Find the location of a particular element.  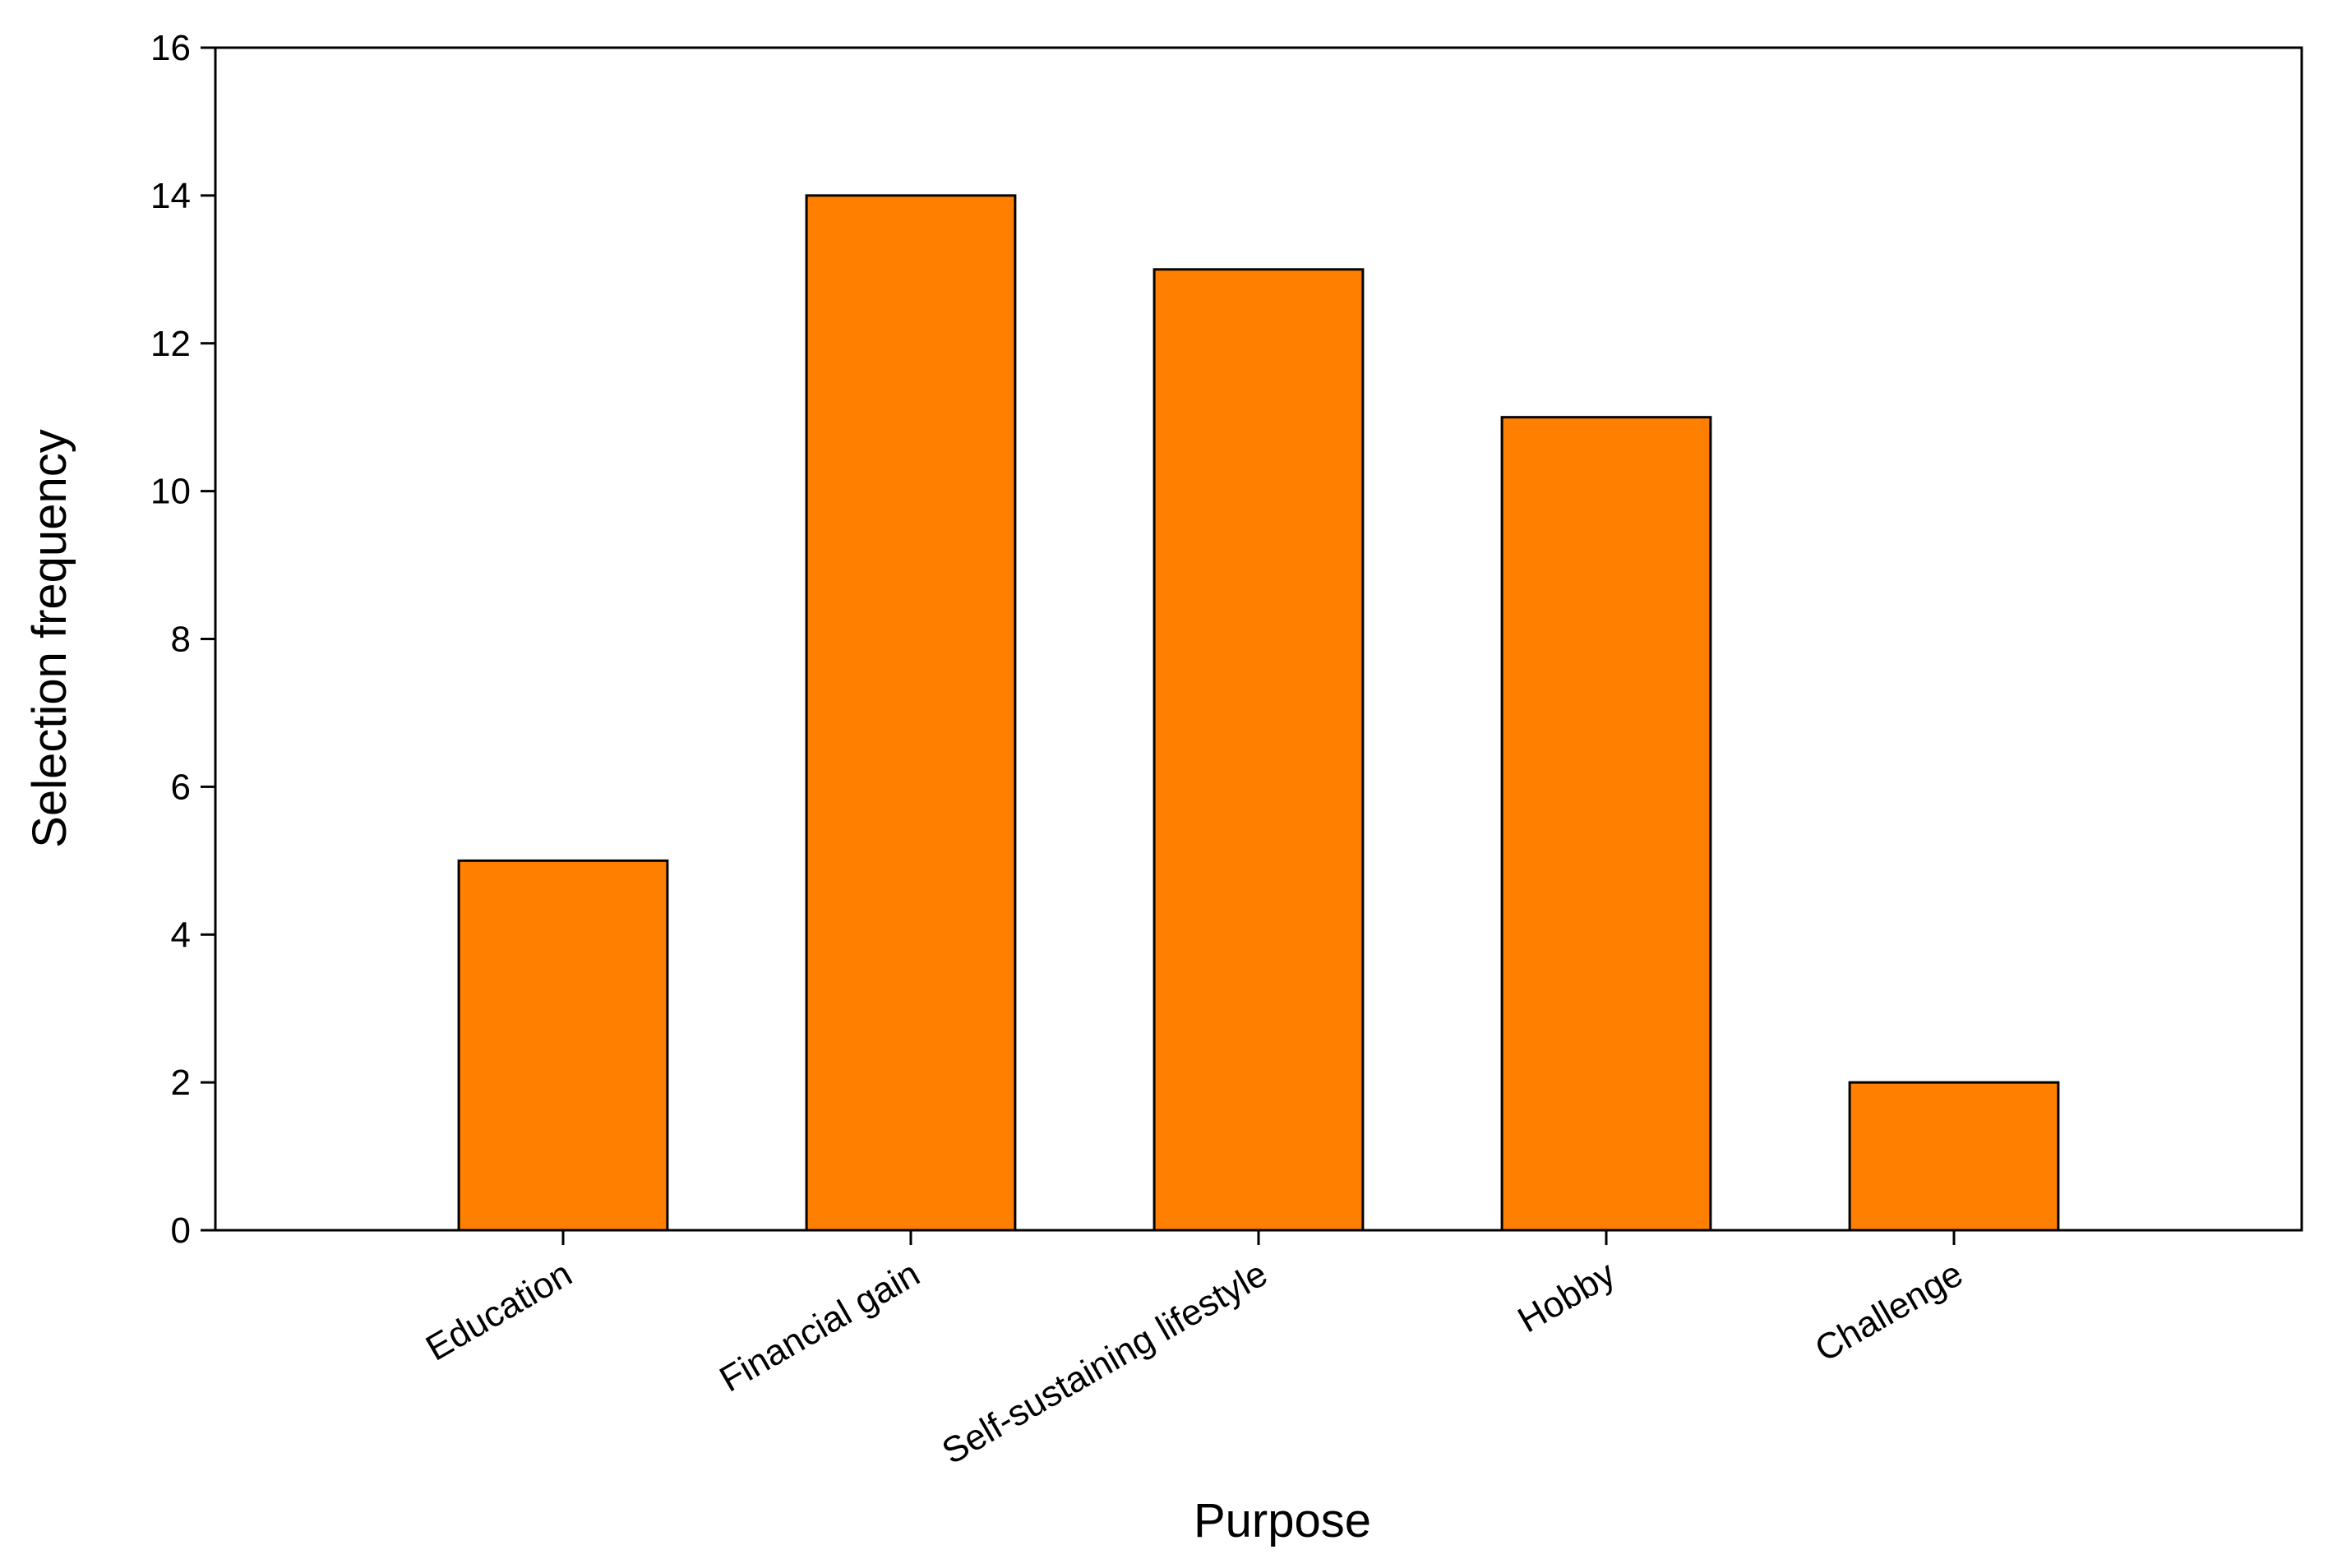

y-tick-label: 8 is located at coordinates (181, 640).